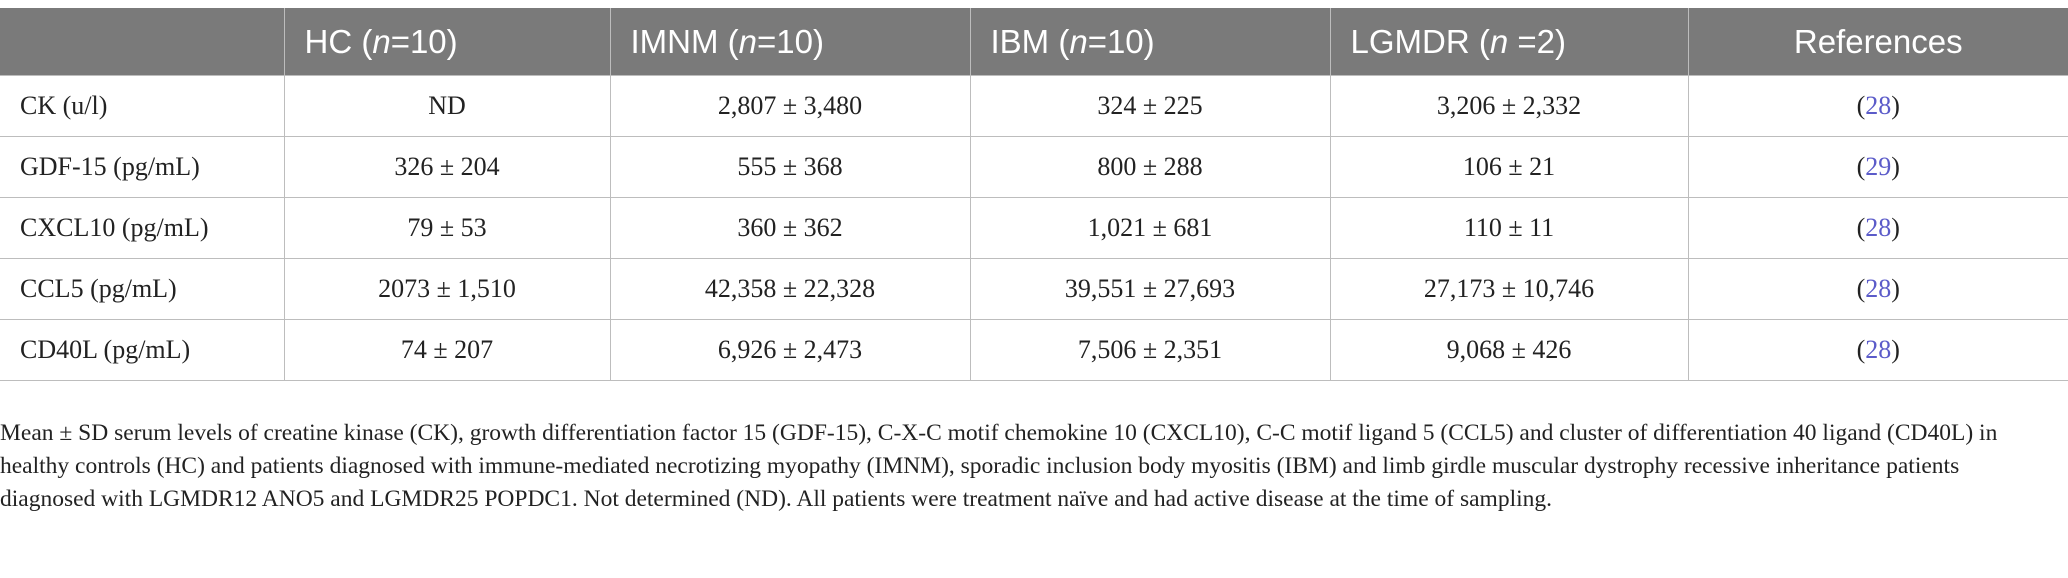 The height and width of the screenshot is (578, 2068). I want to click on cell-hc: ND, so click(447, 106).